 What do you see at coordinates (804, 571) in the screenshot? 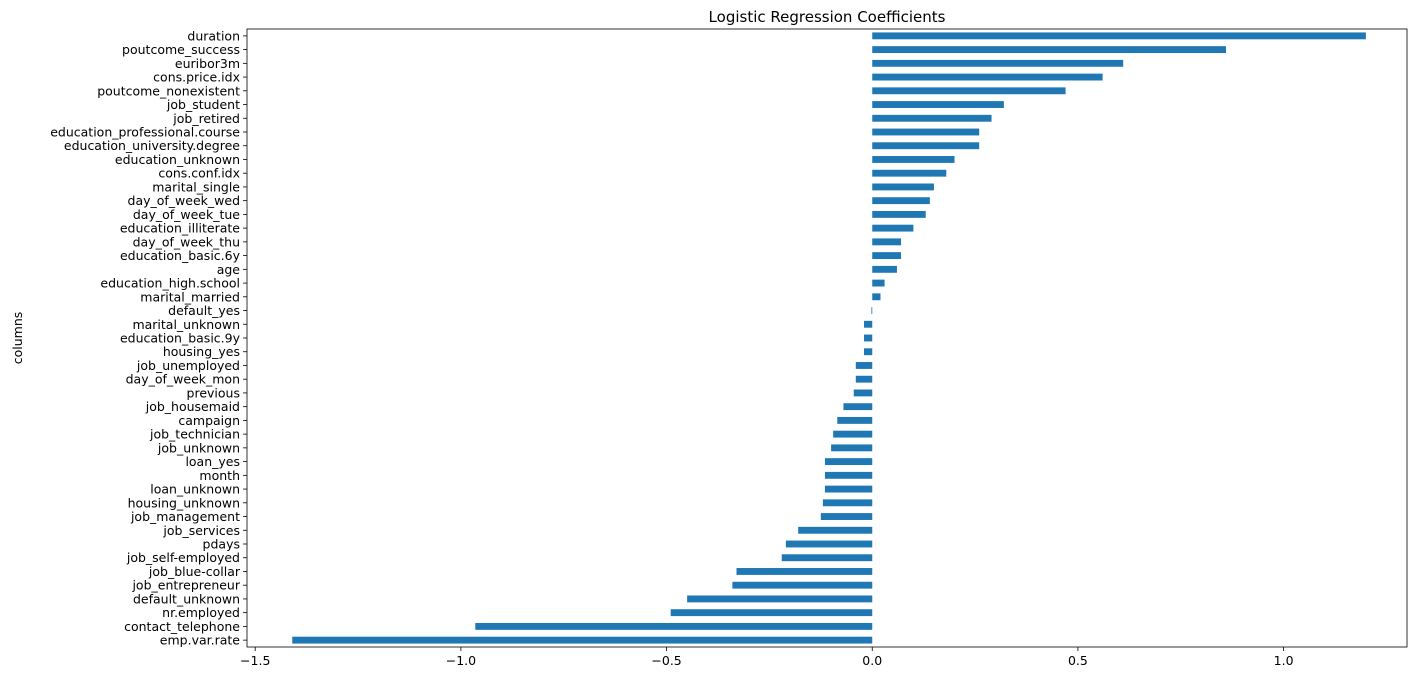
I see `bar-job_blue-collar` at bounding box center [804, 571].